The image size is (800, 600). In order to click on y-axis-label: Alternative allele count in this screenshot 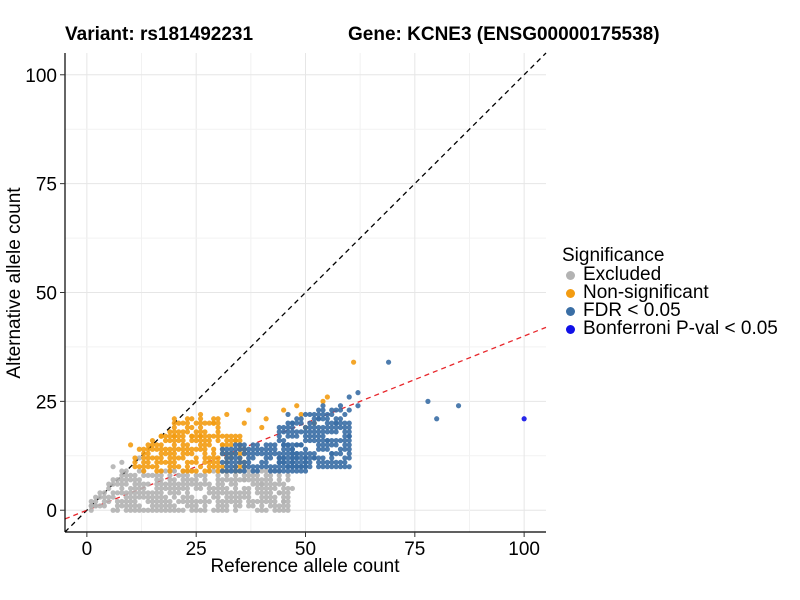, I will do `click(14, 283)`.